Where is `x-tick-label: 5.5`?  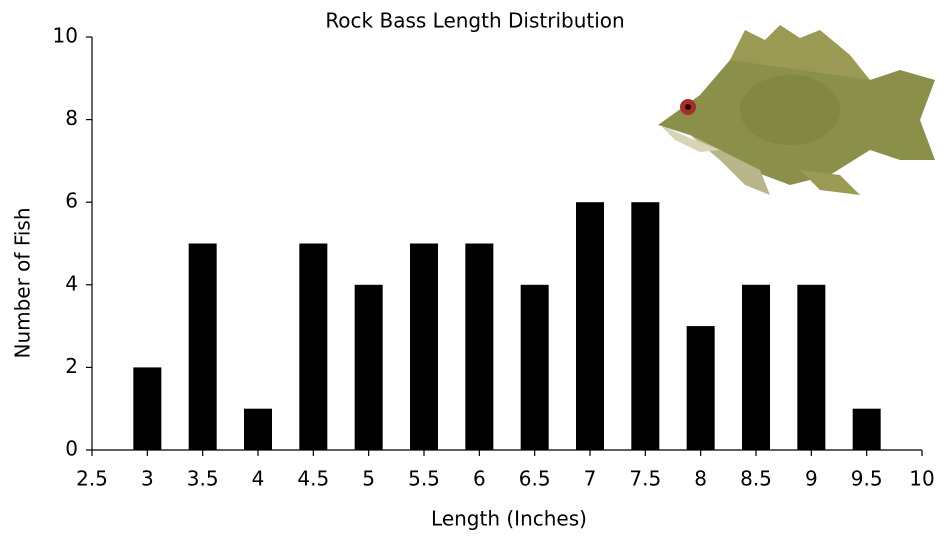
x-tick-label: 5.5 is located at coordinates (424, 479).